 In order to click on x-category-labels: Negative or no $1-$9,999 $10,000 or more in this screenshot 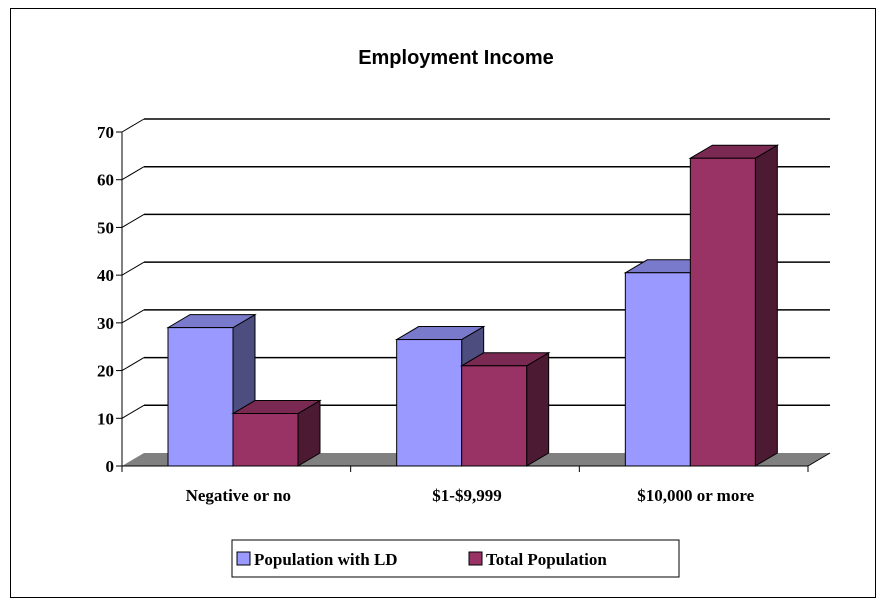, I will do `click(470, 495)`.